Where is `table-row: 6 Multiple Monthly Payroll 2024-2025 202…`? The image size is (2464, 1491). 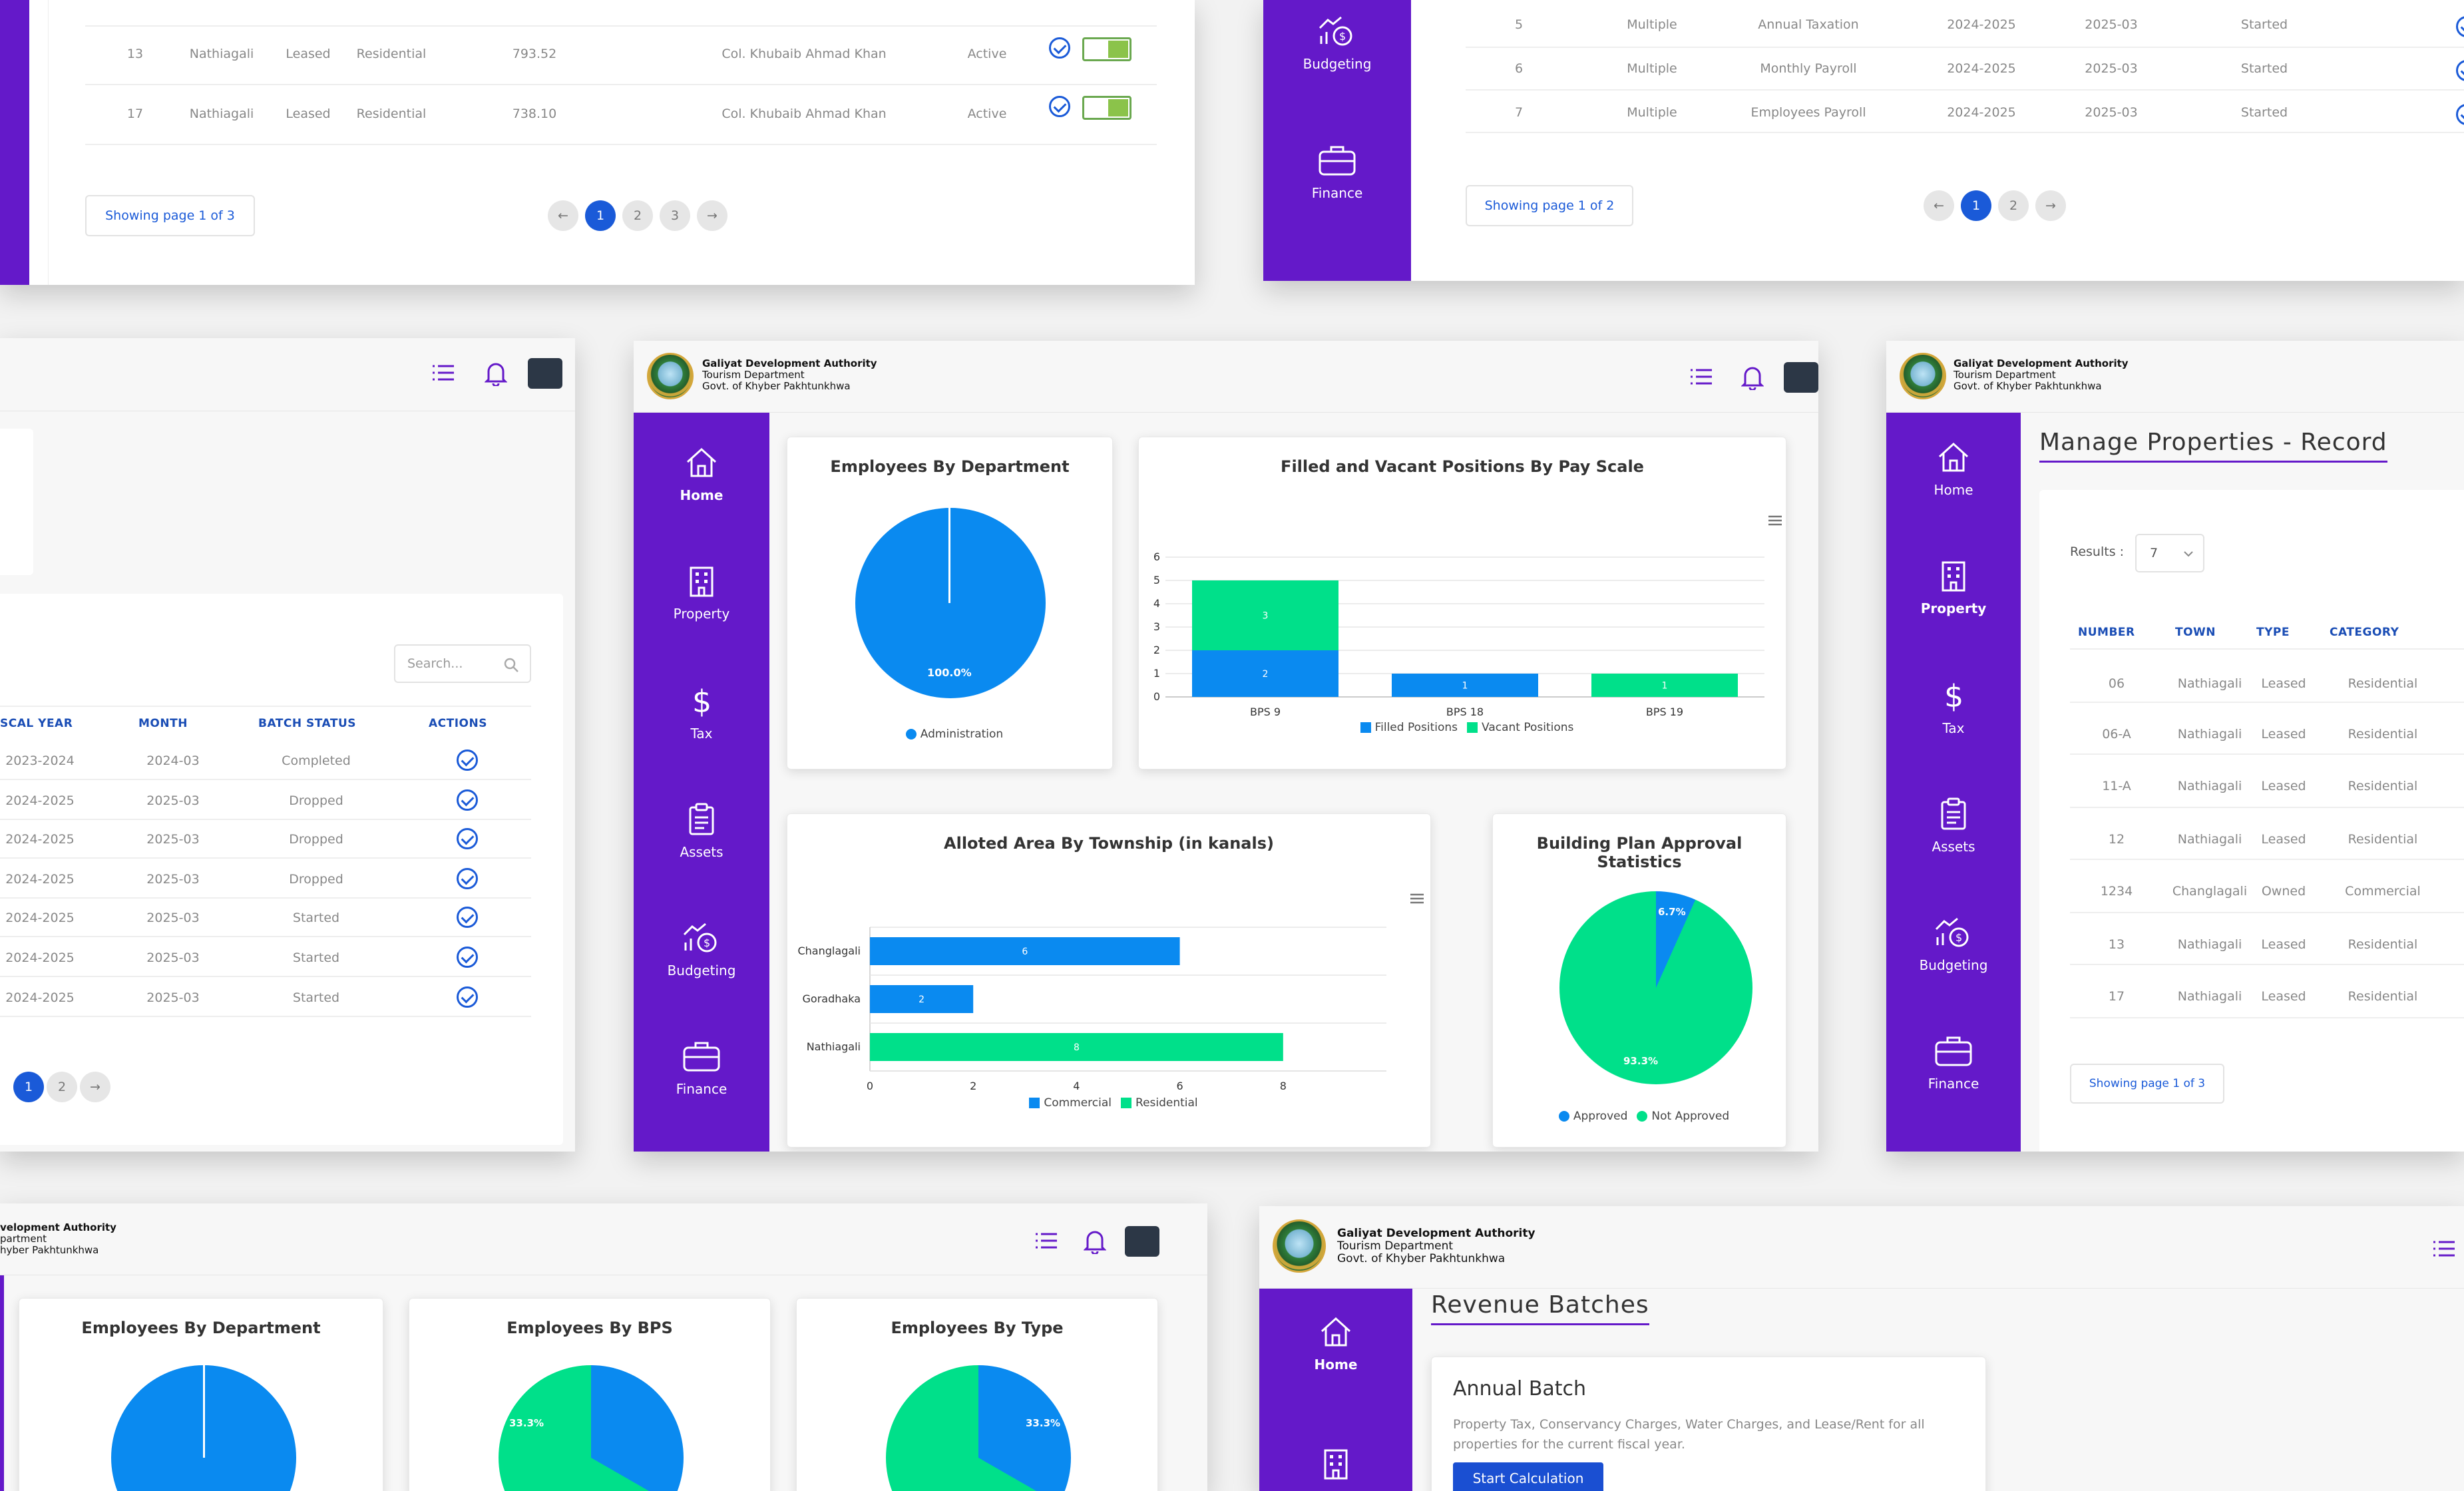
table-row: 6 Multiple Monthly Payroll 2024-2025 202… is located at coordinates (1965, 69).